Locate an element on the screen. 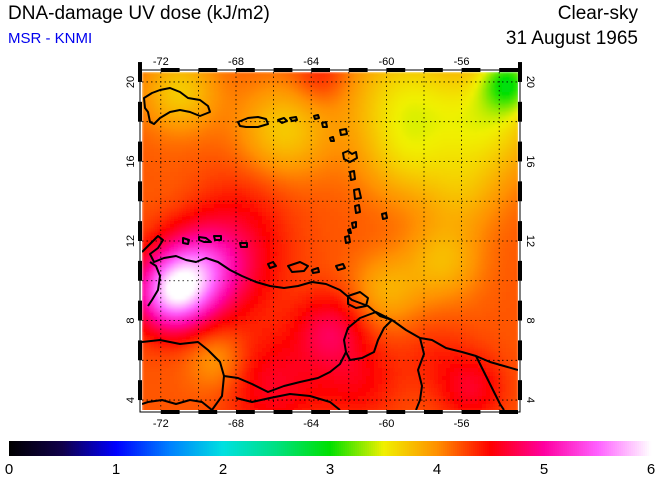 Image resolution: width=660 pixels, height=480 pixels. coast-virgin-islands is located at coordinates (282, 120).